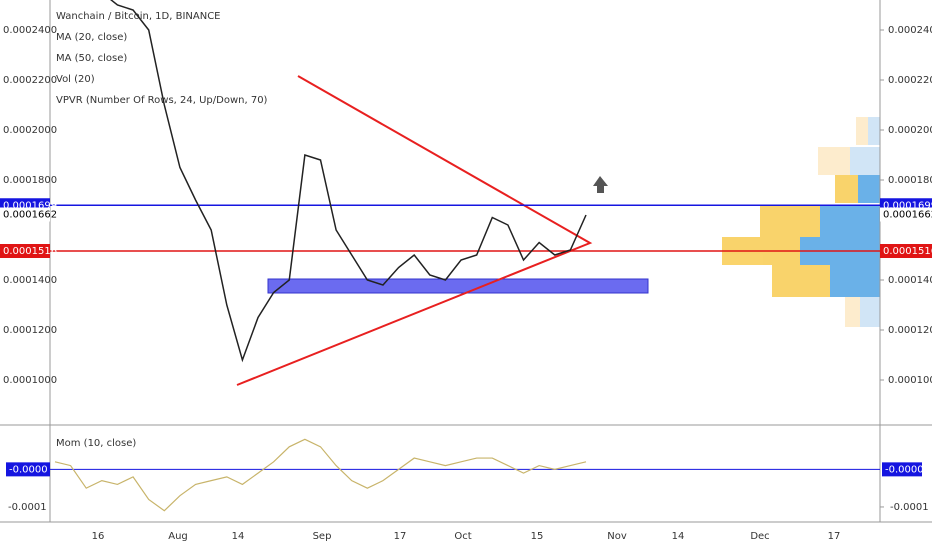 The image size is (932, 554). I want to click on y-tick-label-left: 0.0001800, so click(30, 180).